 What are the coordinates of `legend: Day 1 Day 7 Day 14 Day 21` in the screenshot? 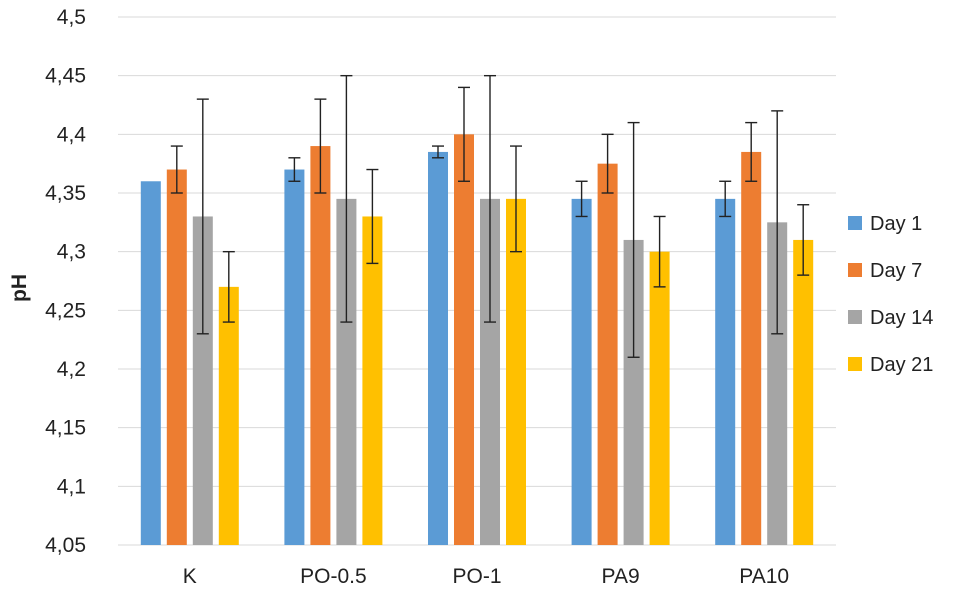 It's located at (890, 294).